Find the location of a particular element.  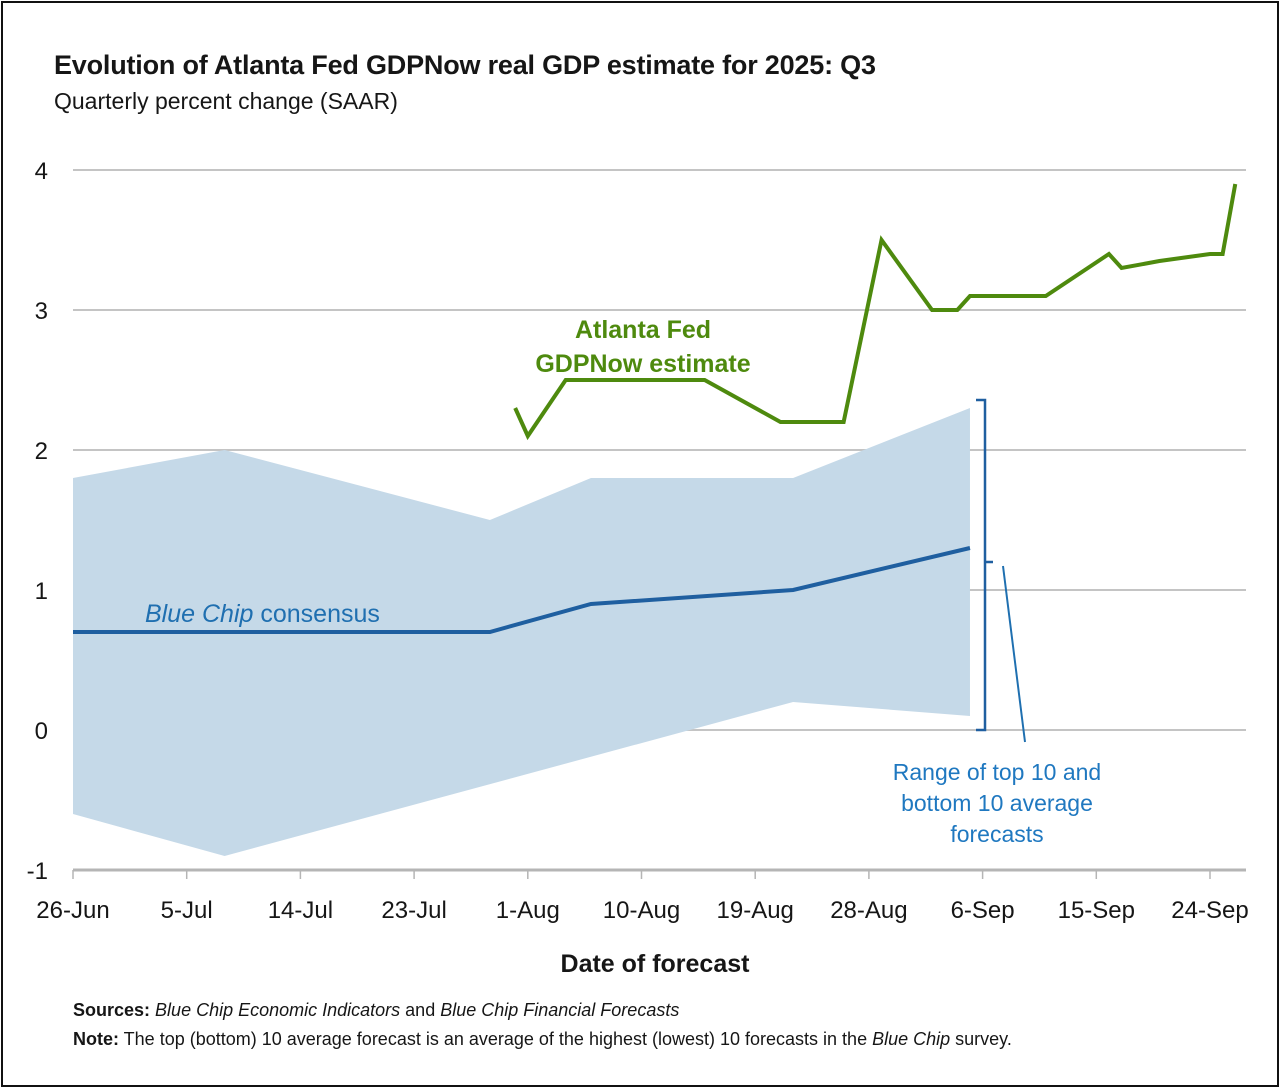

bluechip-label-rest: consensus is located at coordinates (316, 614).